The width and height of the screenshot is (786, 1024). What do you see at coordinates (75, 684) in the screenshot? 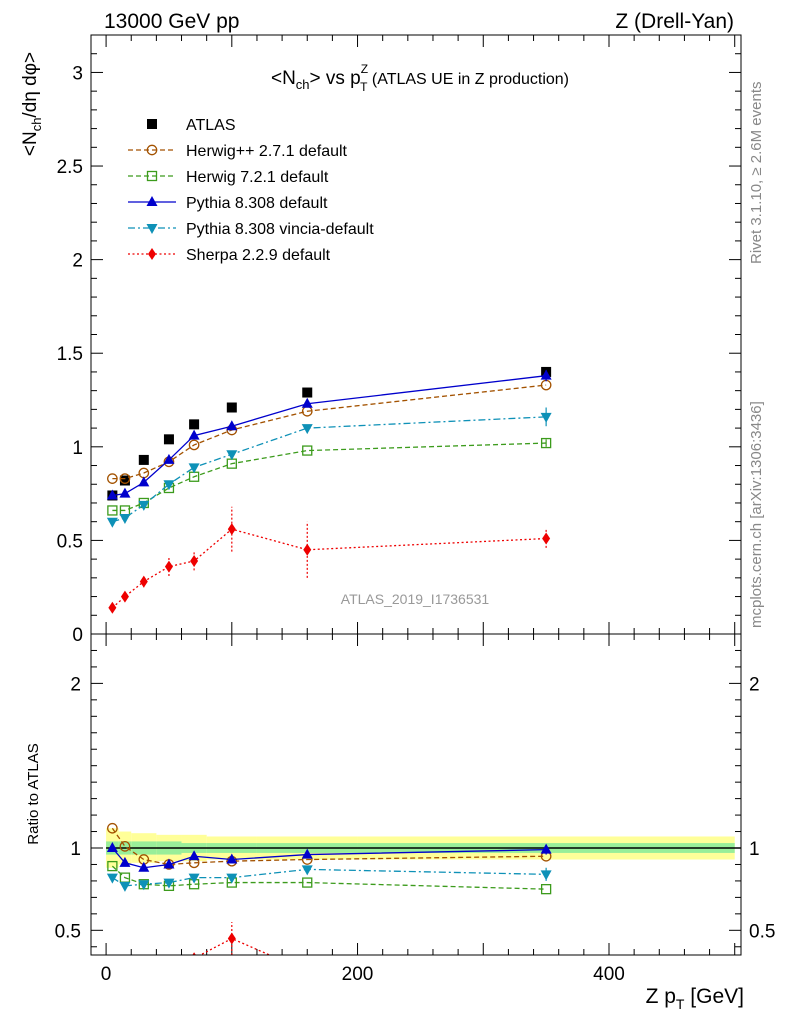
I see `ratio-ytick-label: 2` at bounding box center [75, 684].